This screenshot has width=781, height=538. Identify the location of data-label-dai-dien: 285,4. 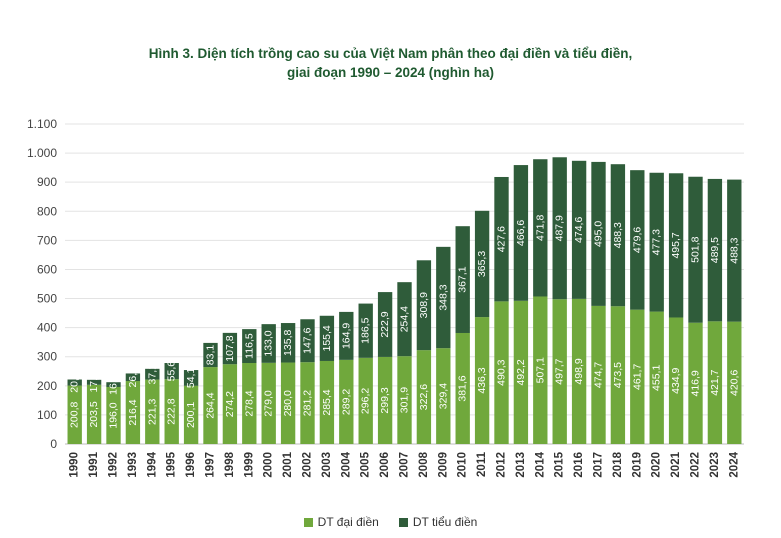
(327, 402).